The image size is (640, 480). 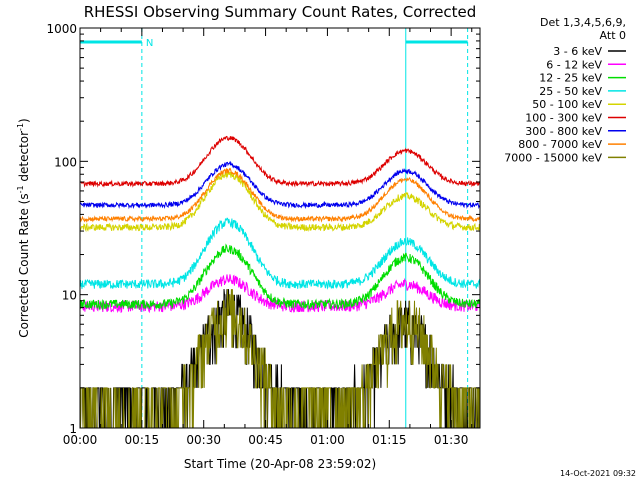 What do you see at coordinates (20, 189) in the screenshot?
I see `y-label-sup-1: -1` at bounding box center [20, 189].